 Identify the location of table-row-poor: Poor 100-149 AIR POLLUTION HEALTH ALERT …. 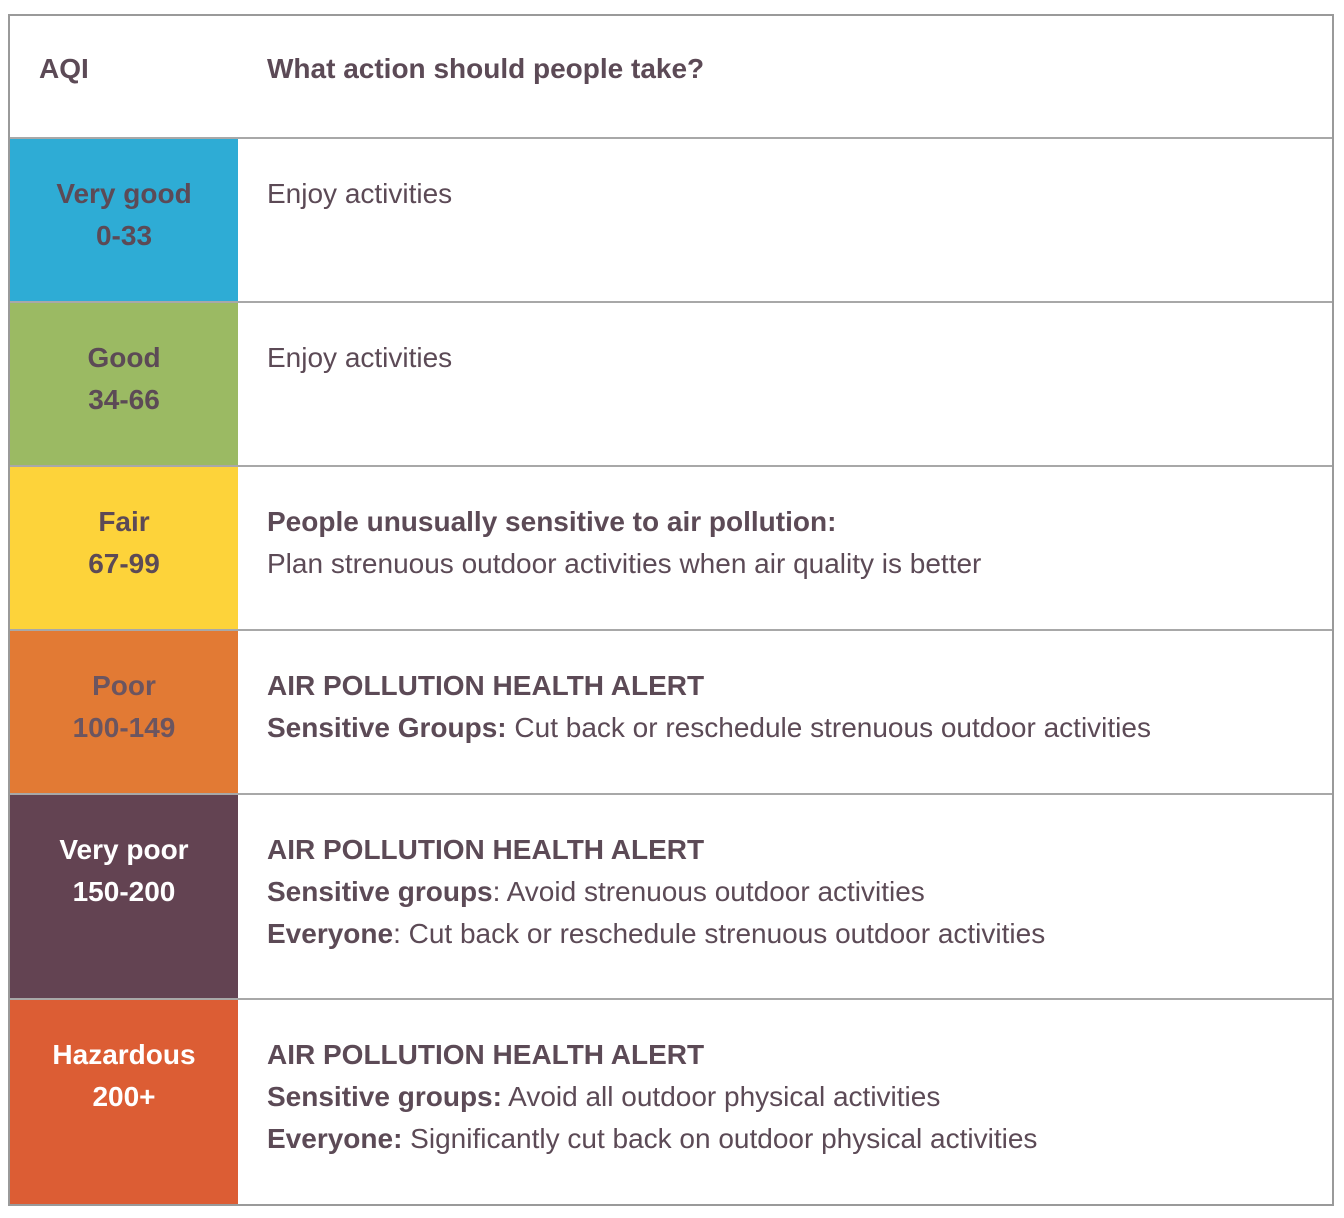
(671, 713).